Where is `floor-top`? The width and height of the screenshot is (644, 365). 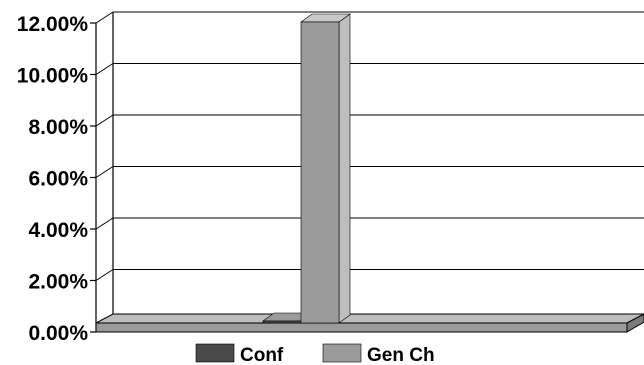
floor-top is located at coordinates (369, 318).